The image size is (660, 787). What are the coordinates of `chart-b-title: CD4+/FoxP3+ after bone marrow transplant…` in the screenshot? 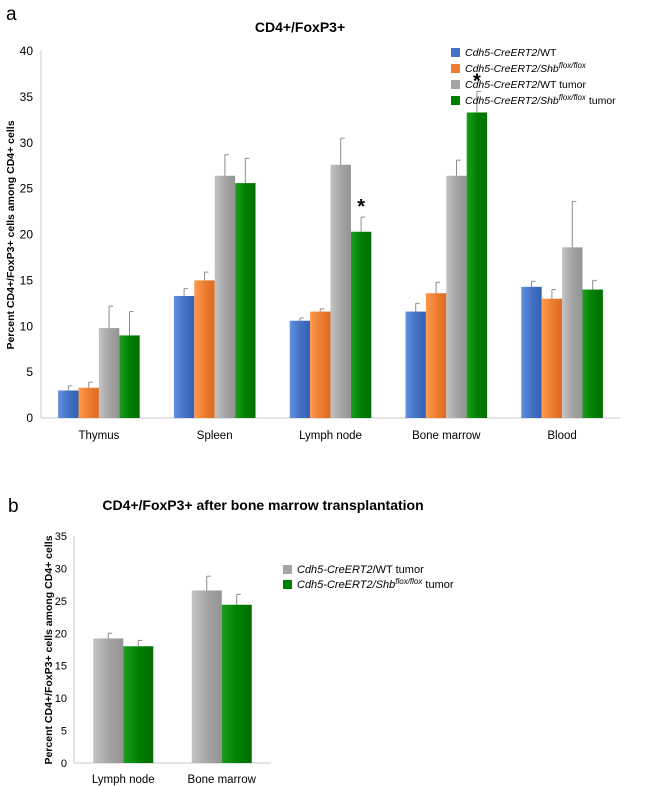 It's located at (262, 505).